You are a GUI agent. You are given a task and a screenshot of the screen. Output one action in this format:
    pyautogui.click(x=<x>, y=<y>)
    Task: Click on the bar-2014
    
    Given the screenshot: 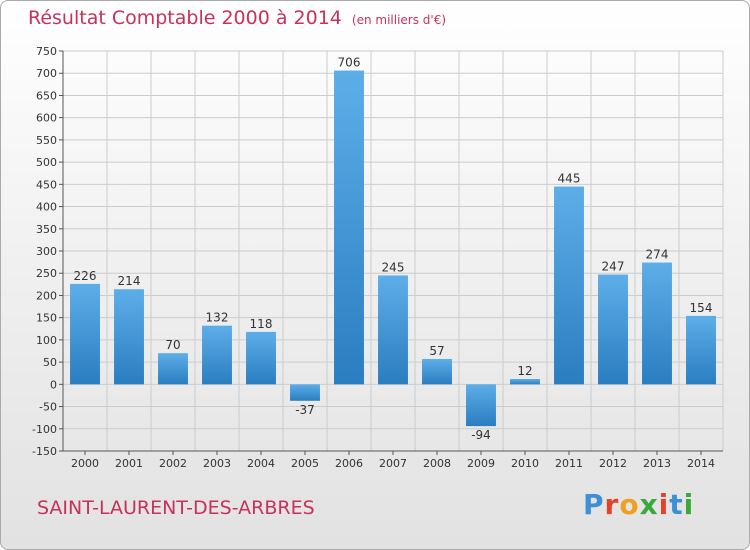 What is the action you would take?
    pyautogui.click(x=701, y=350)
    